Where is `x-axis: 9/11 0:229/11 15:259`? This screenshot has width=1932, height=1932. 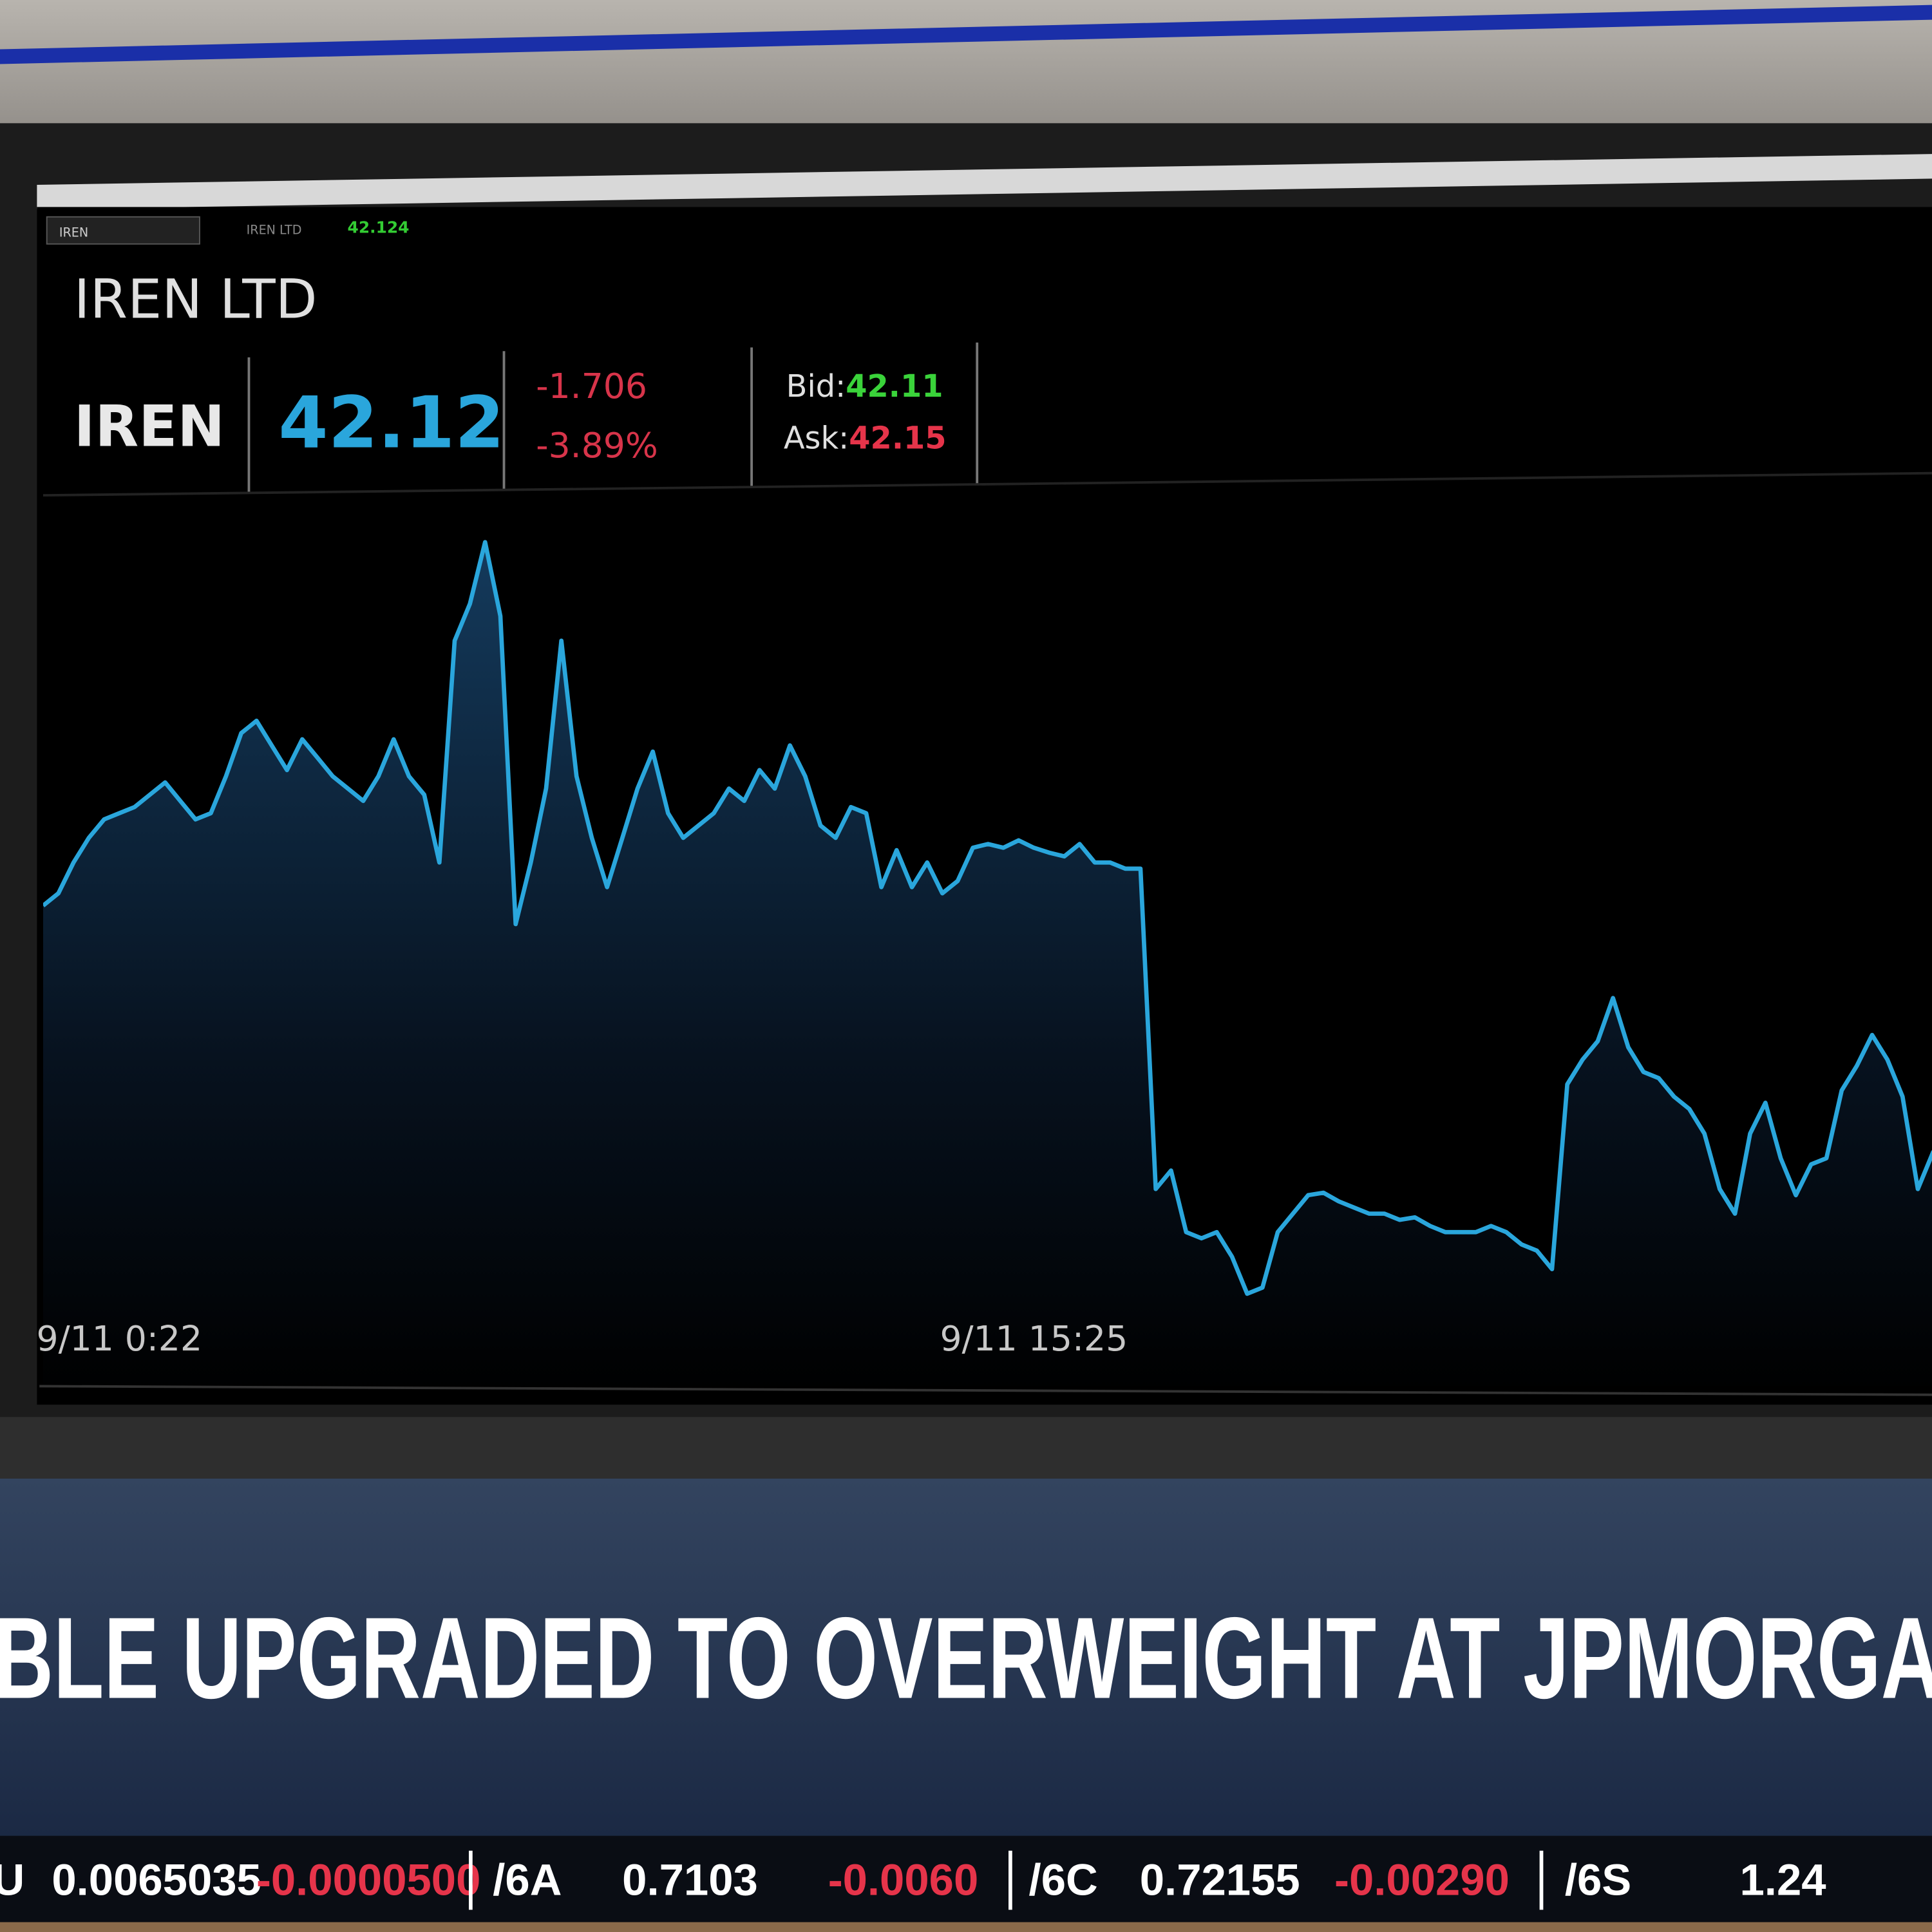
x-axis: 9/11 0:229/11 15:259 is located at coordinates (582, 1339).